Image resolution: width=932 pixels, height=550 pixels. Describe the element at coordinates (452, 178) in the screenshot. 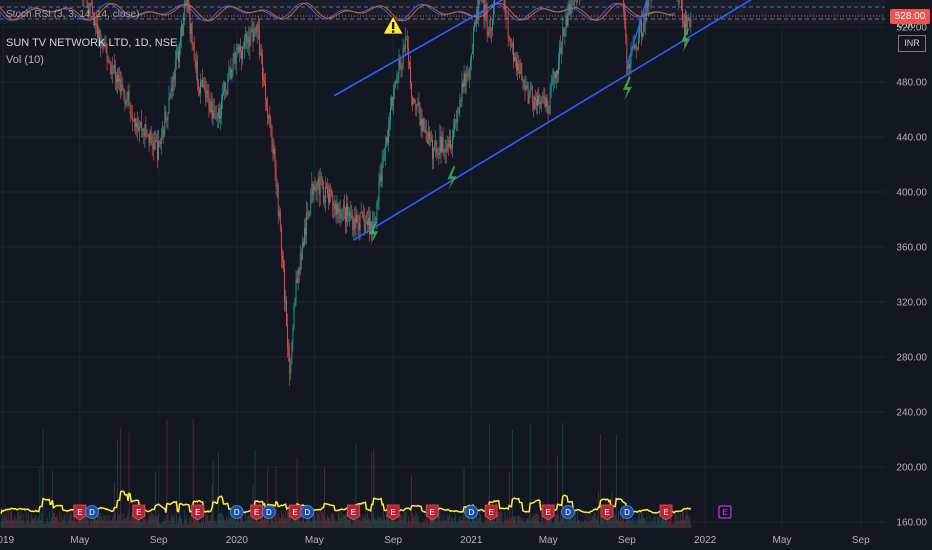

I see `lightning-icon` at that location.